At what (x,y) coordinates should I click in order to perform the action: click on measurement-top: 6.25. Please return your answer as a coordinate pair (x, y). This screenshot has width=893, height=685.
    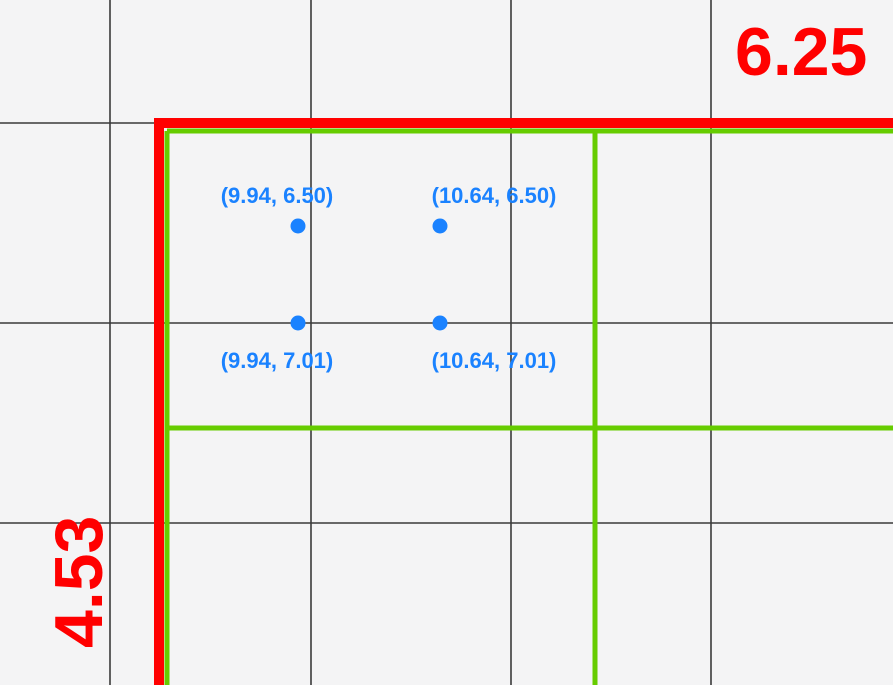
    Looking at the image, I should click on (801, 52).